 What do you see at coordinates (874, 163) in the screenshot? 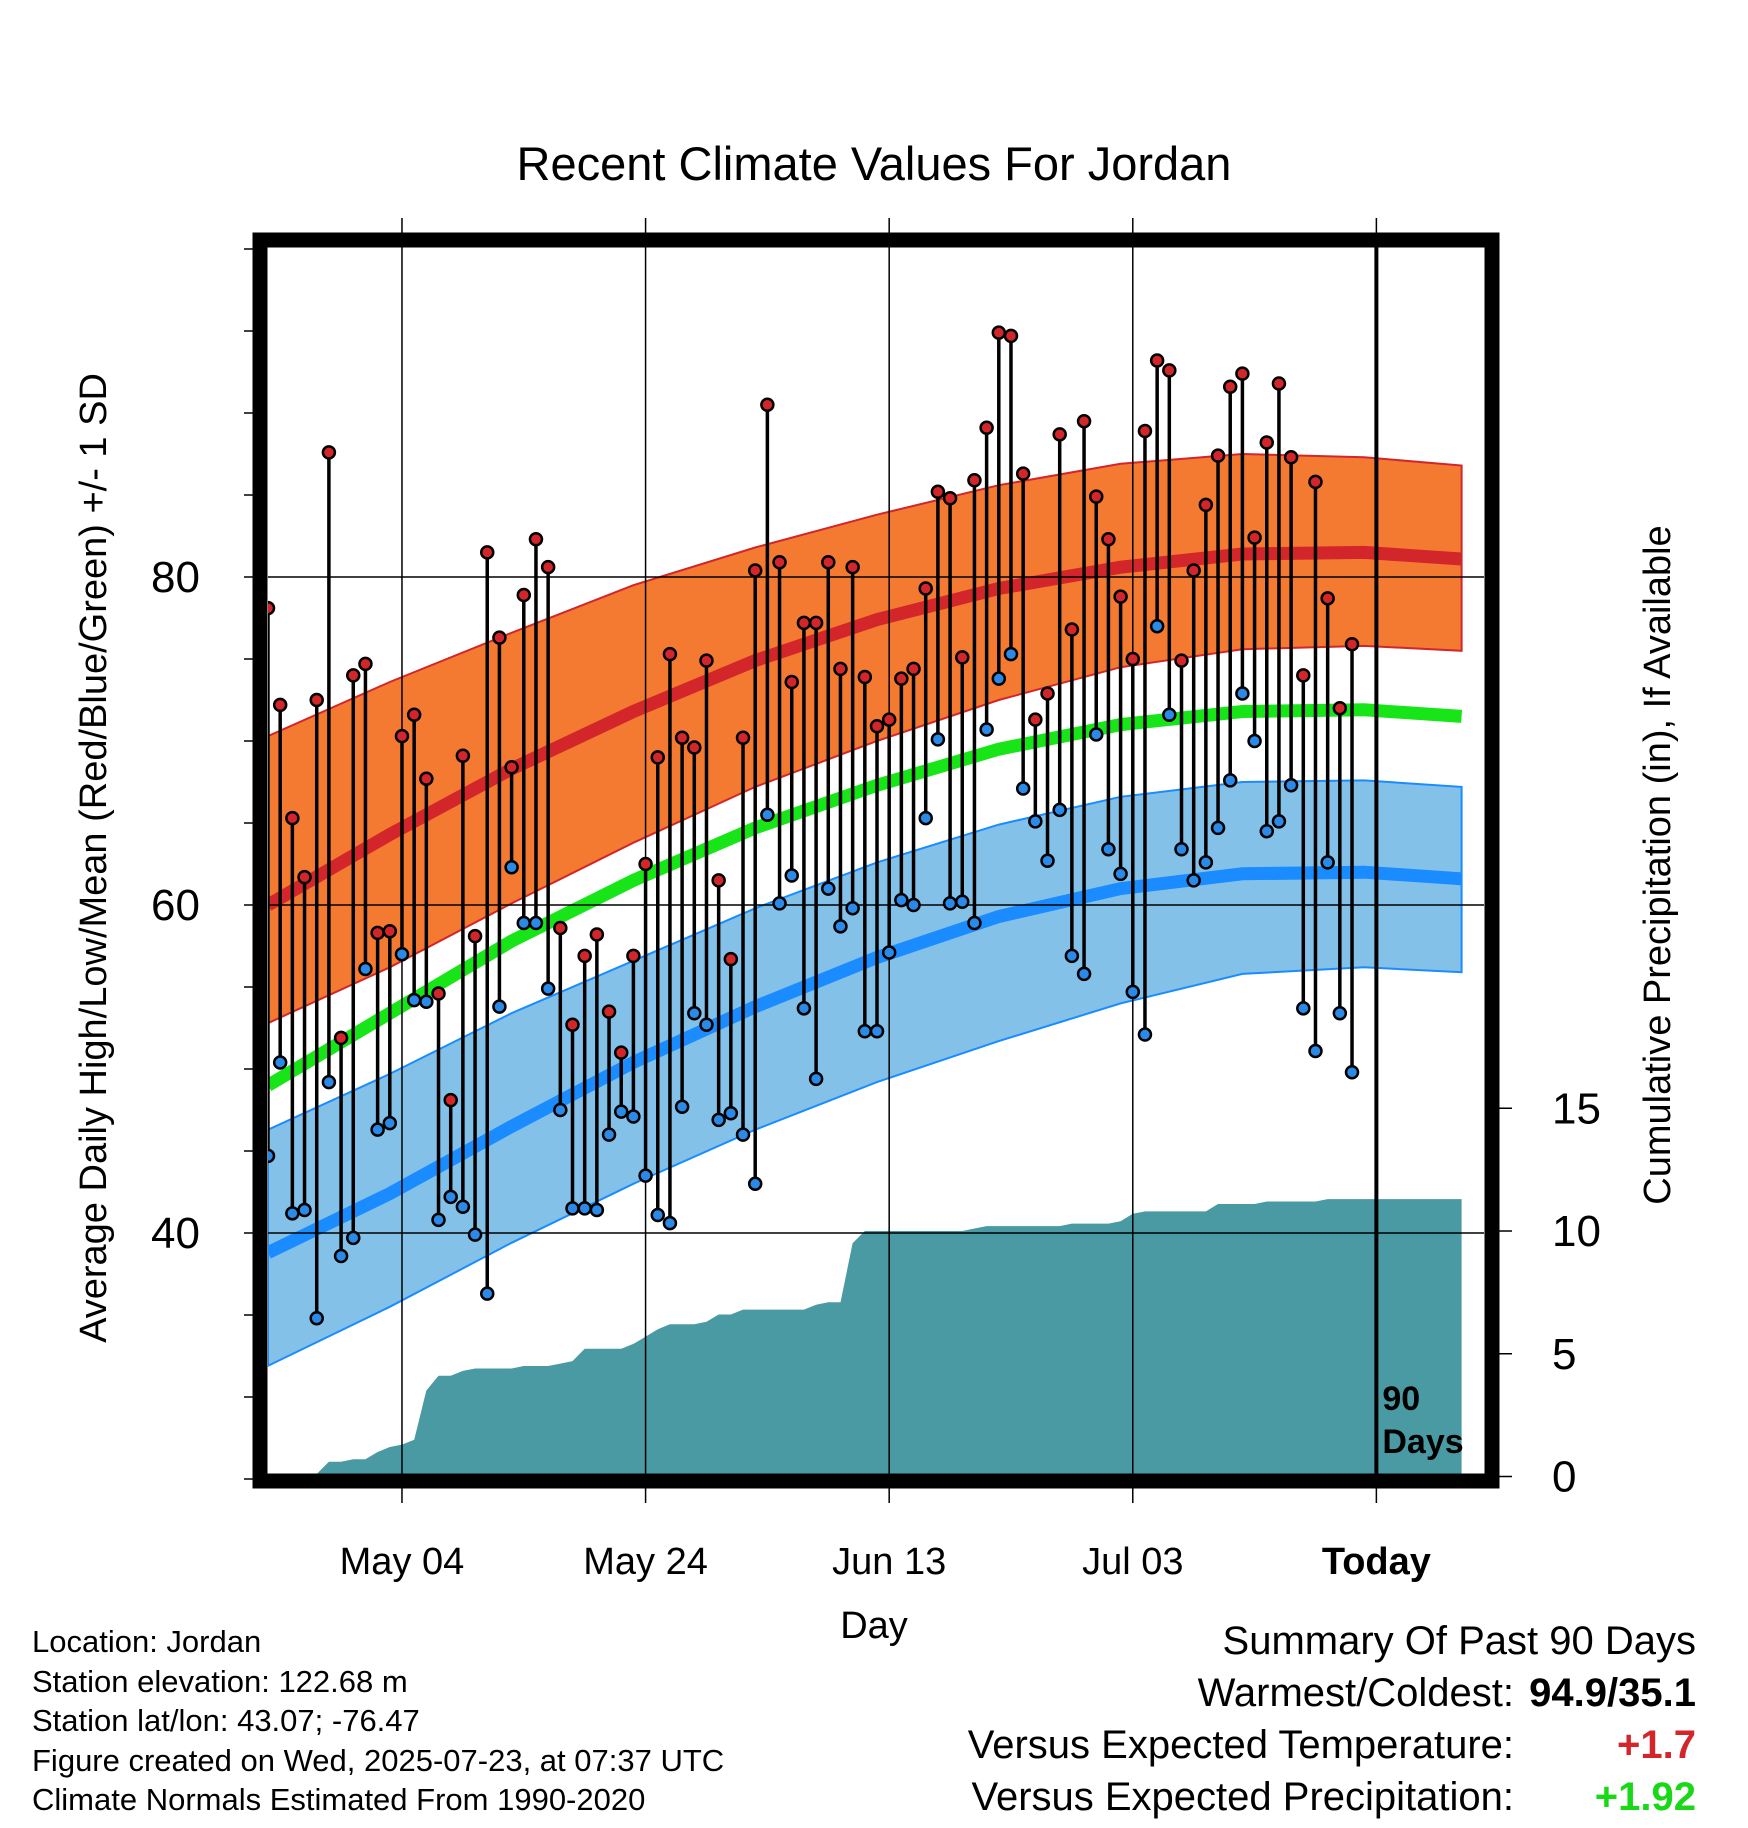
I see `chart-title: Recent Climate Values For Jordan` at bounding box center [874, 163].